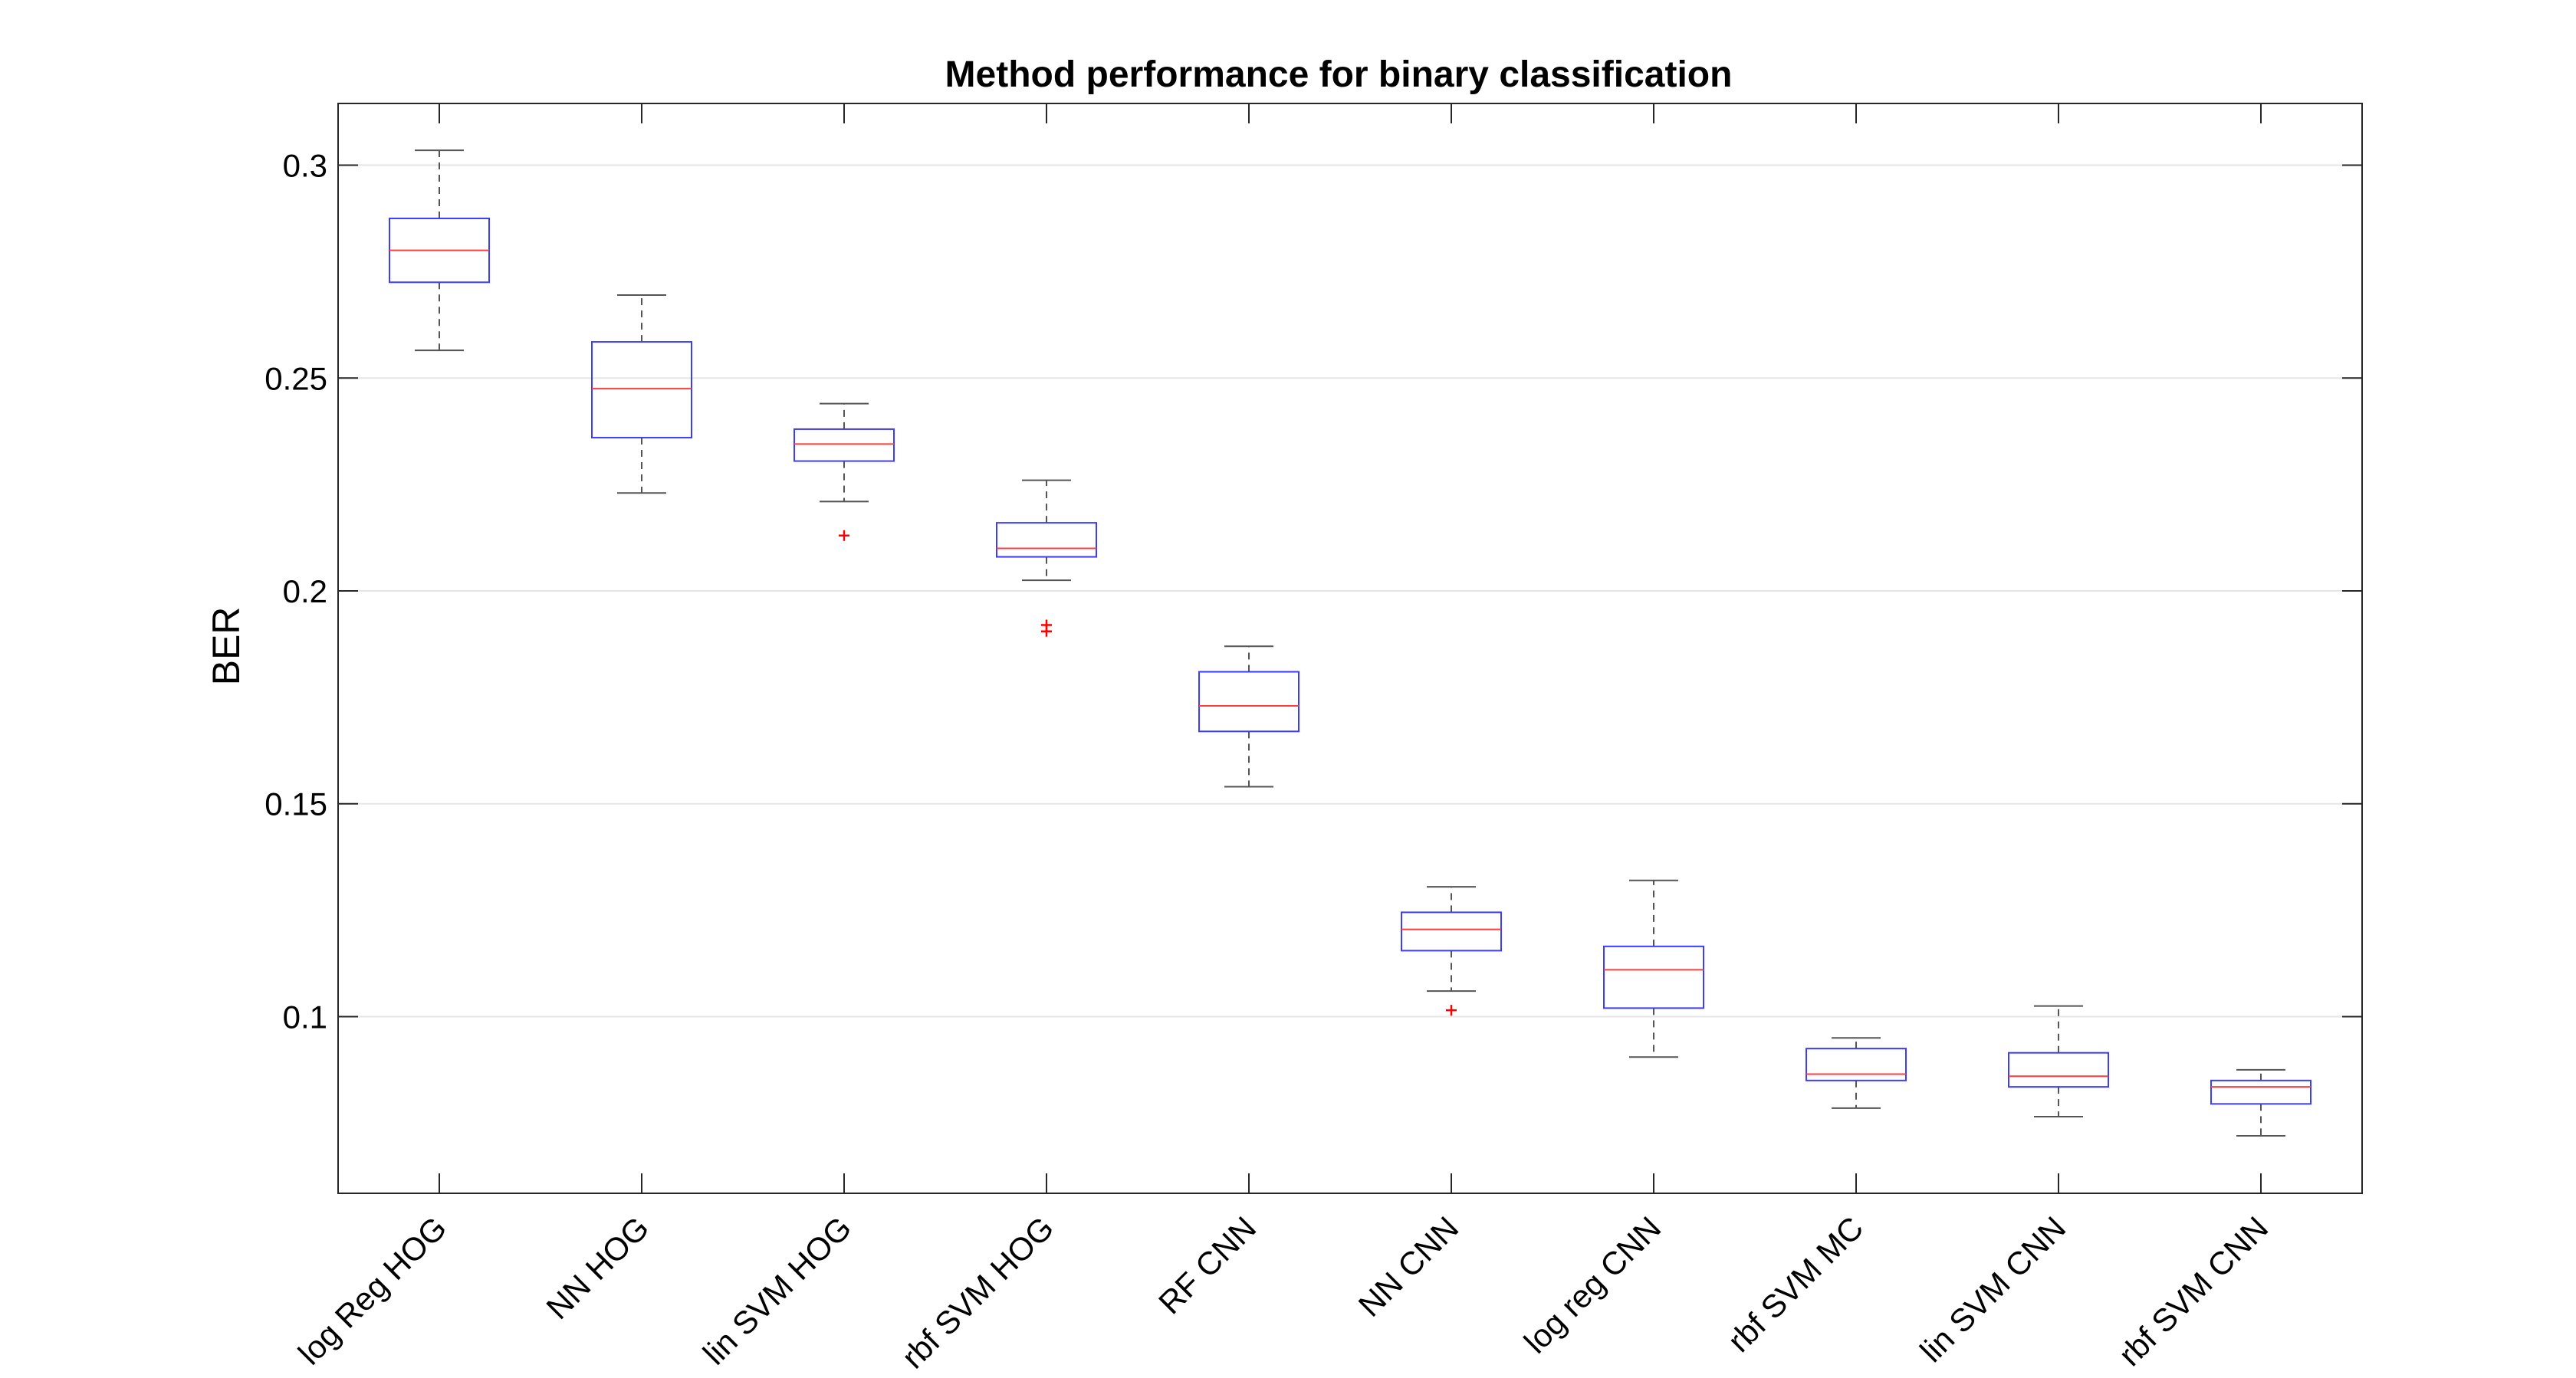 The height and width of the screenshot is (1378, 2576). What do you see at coordinates (227, 646) in the screenshot?
I see `y-axis-label: BER` at bounding box center [227, 646].